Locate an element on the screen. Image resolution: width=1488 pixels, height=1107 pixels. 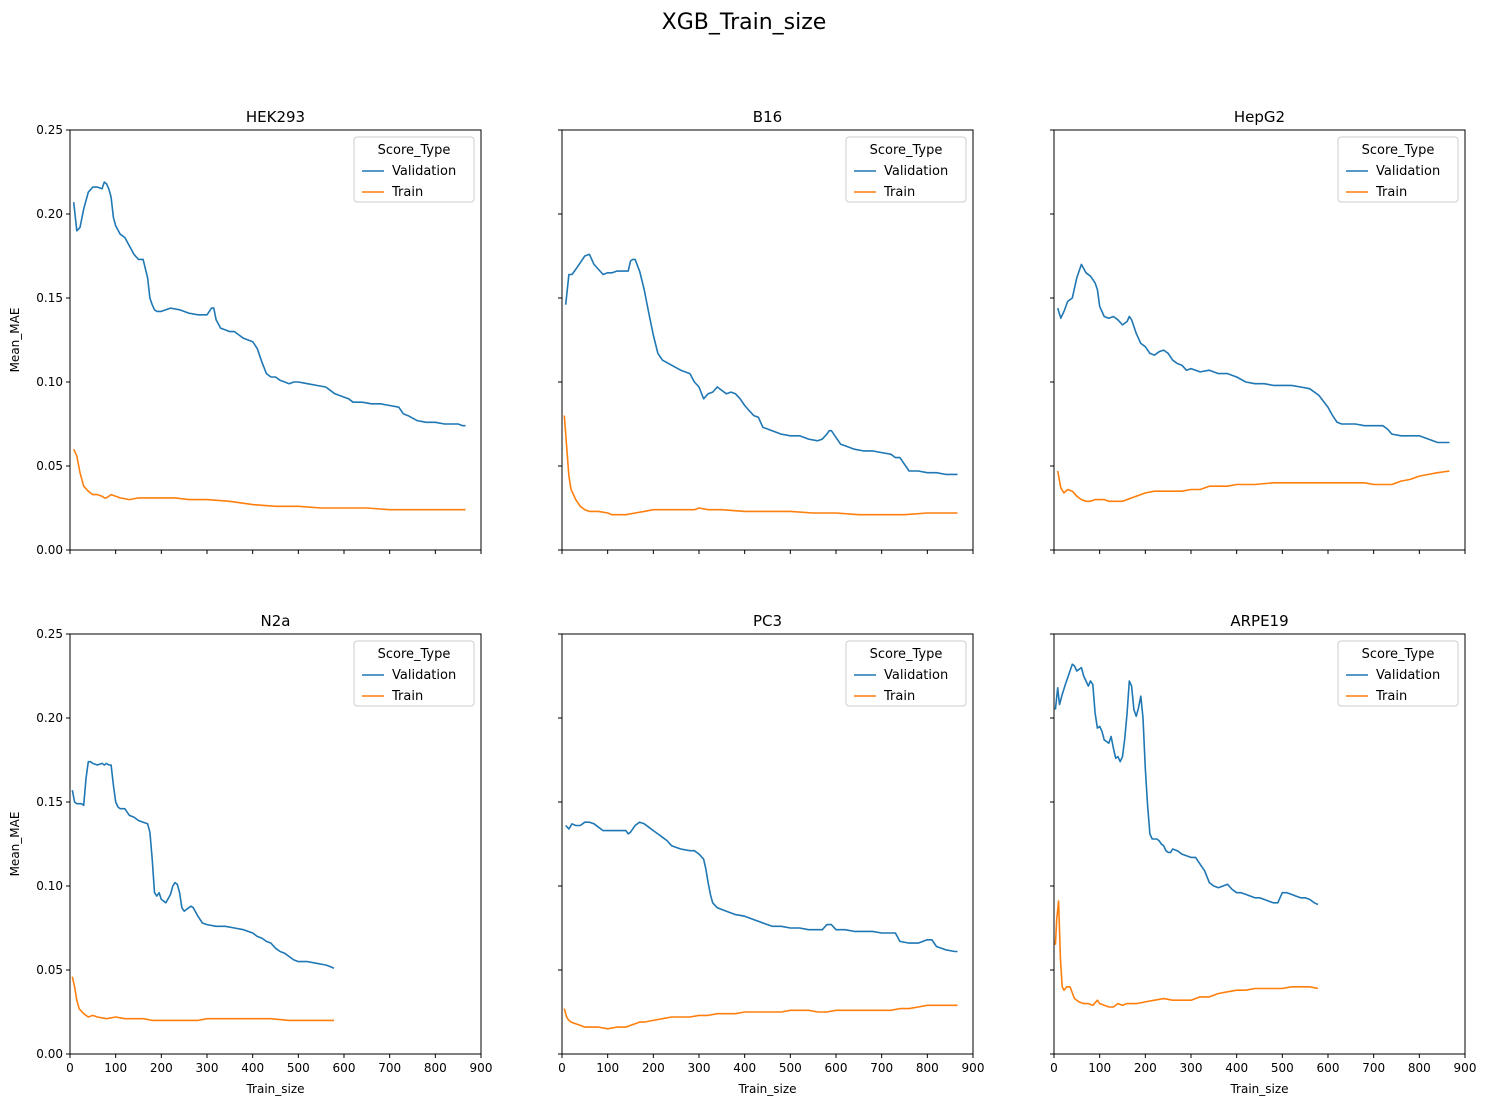
figure-title: XGB_Train_size is located at coordinates (744, 22).